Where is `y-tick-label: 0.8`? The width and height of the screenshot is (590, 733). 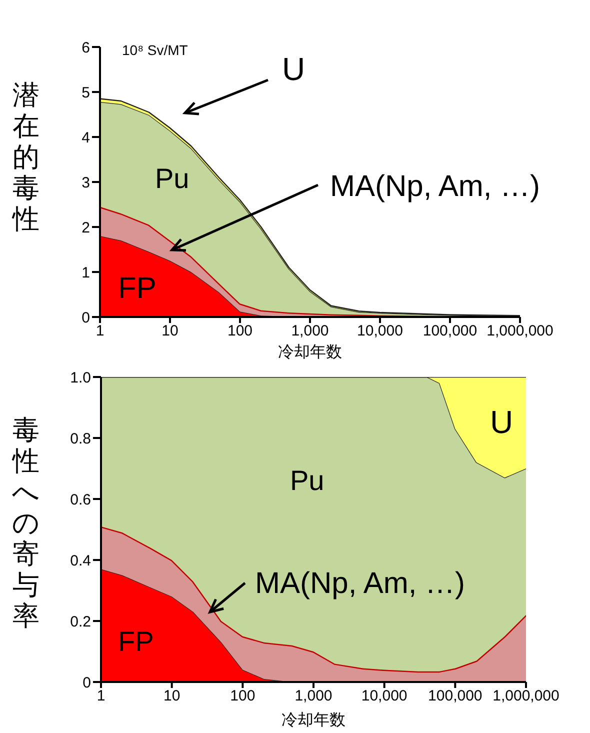
y-tick-label: 0.8 is located at coordinates (80, 439).